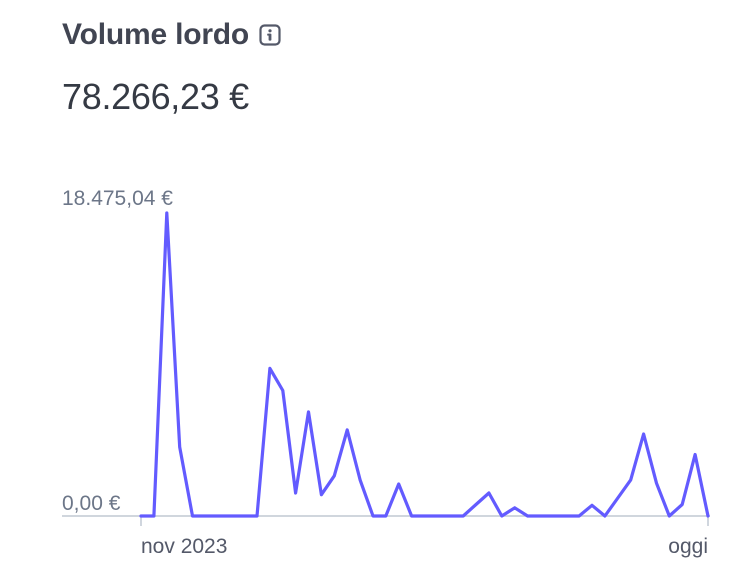 The height and width of the screenshot is (578, 752). I want to click on chart-header: Volume lordo, so click(171, 35).